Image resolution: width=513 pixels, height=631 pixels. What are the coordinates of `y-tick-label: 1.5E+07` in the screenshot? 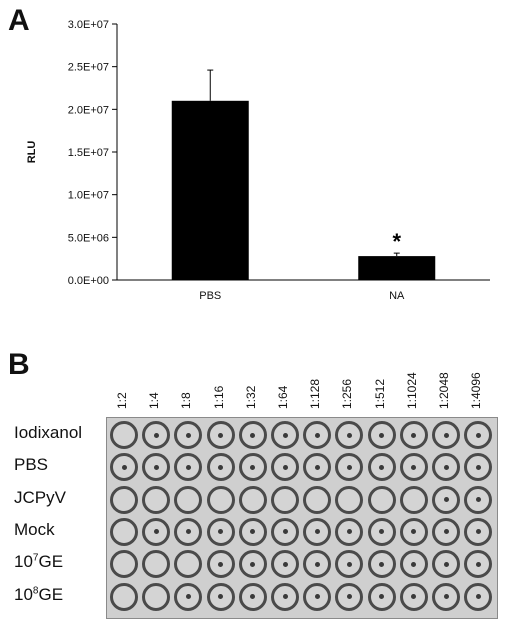 It's located at (88, 153).